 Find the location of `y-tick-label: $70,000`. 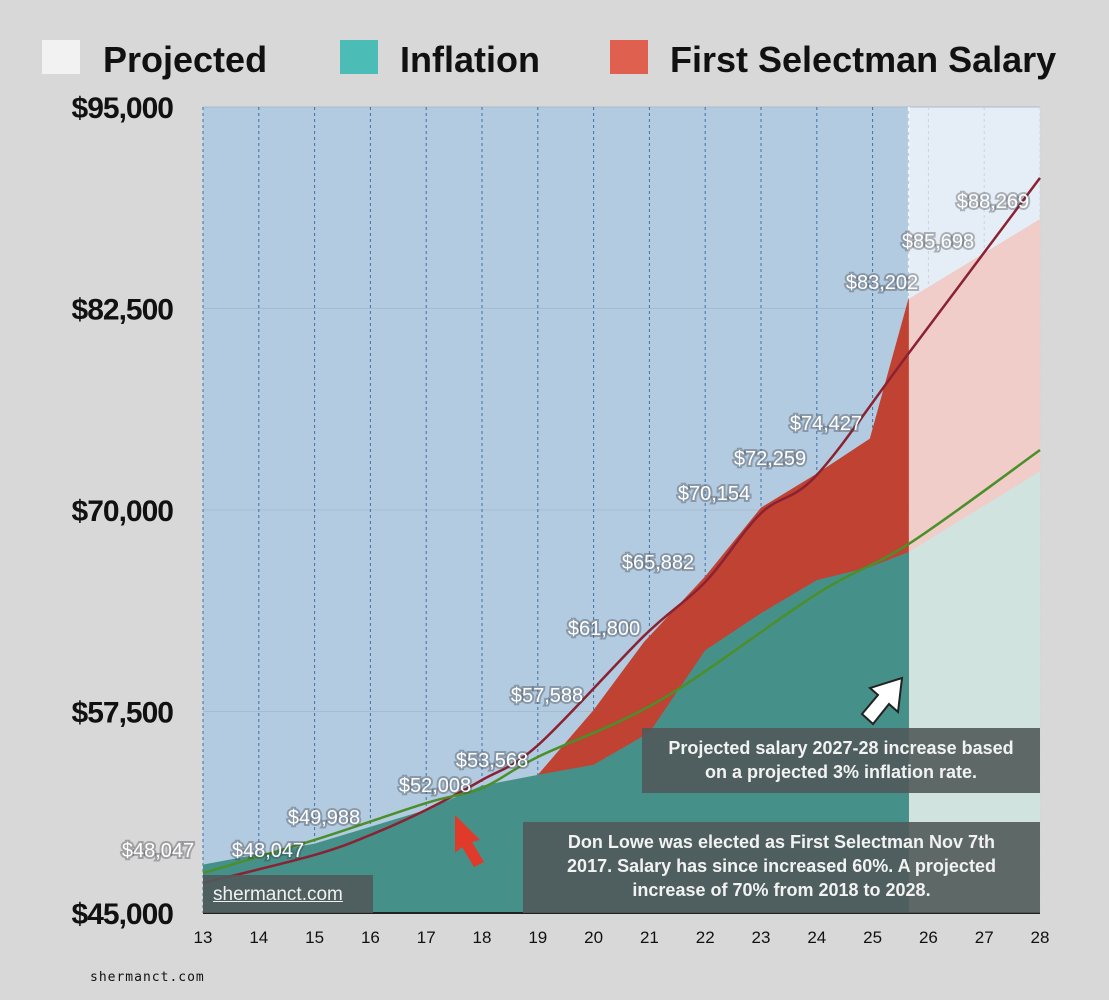

y-tick-label: $70,000 is located at coordinates (123, 511).